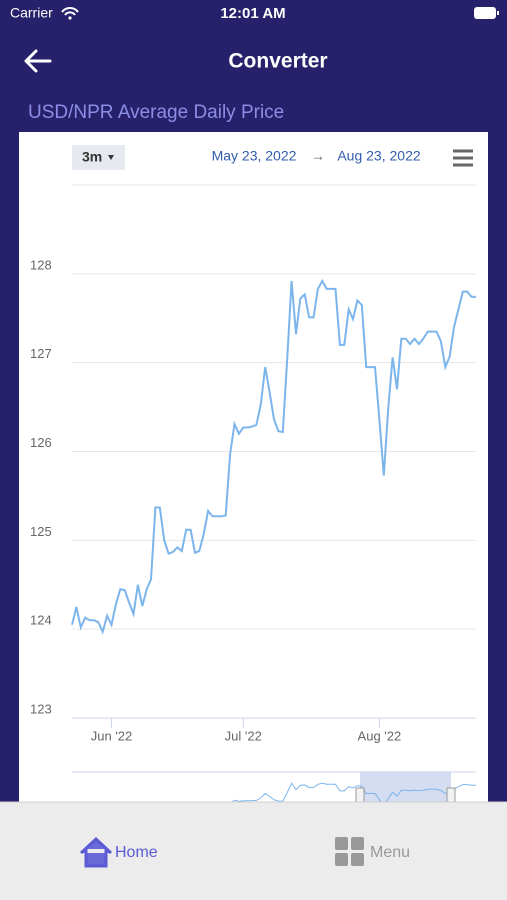 The image size is (507, 900). Describe the element at coordinates (38, 61) in the screenshot. I see `back-button` at that location.